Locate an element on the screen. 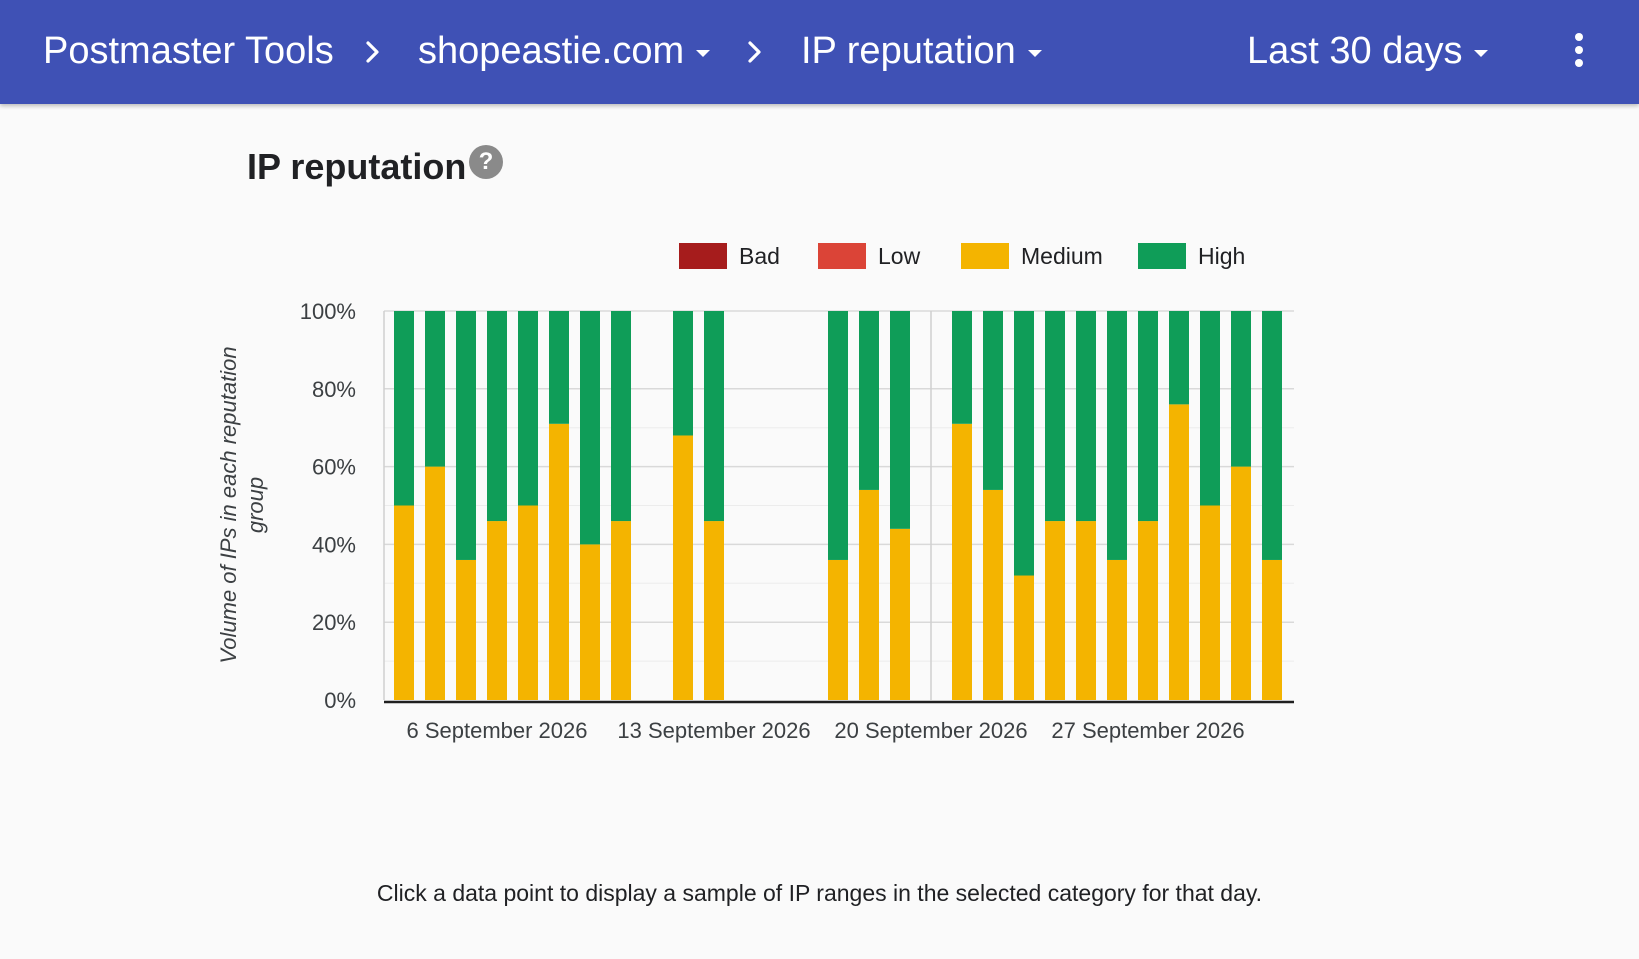  breadcrumb-app-title: Postmaster Tools is located at coordinates (188, 51).